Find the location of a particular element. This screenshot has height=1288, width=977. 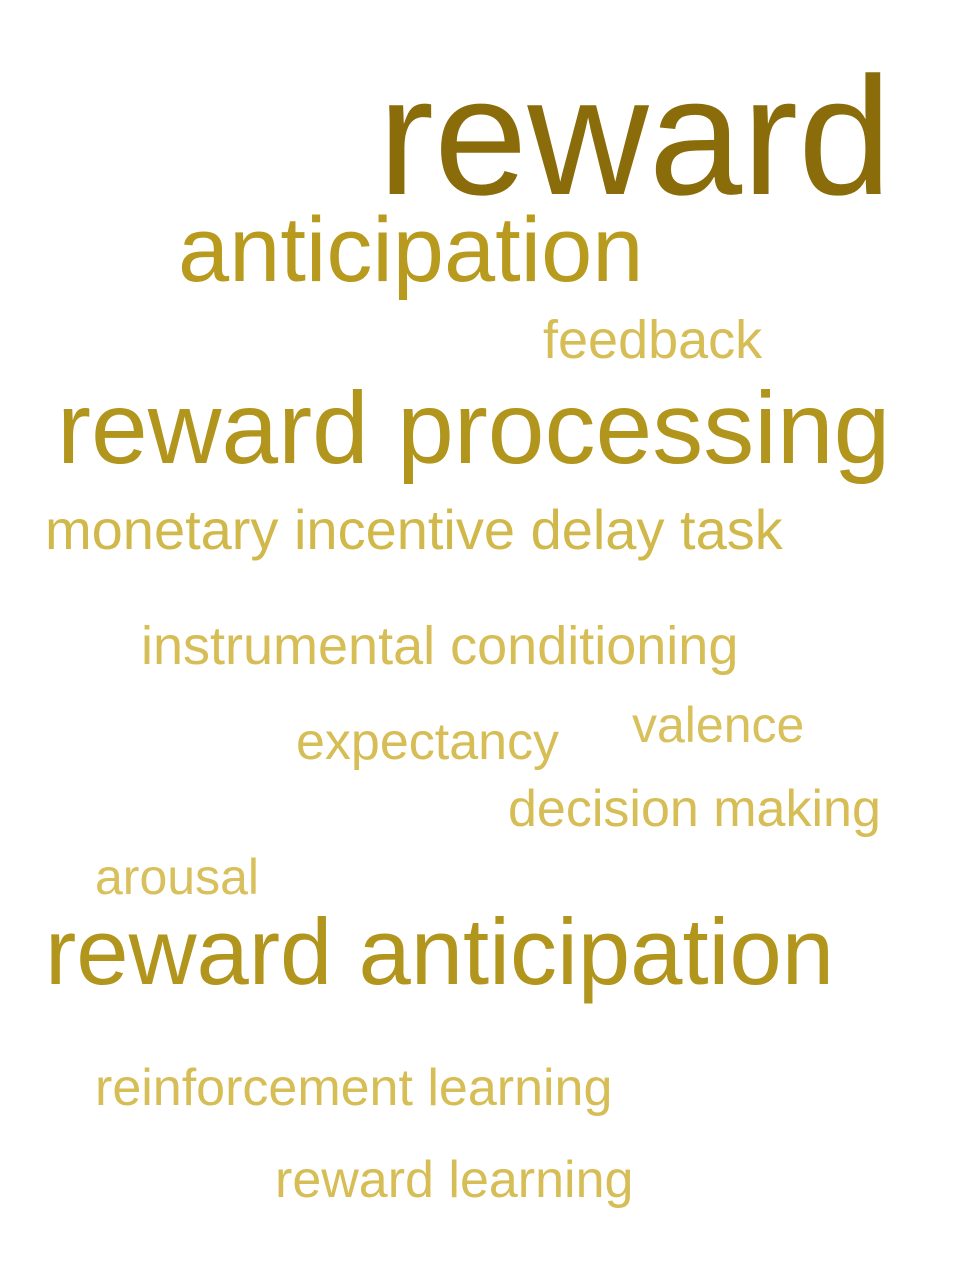

word-valence: valence is located at coordinates (718, 725).